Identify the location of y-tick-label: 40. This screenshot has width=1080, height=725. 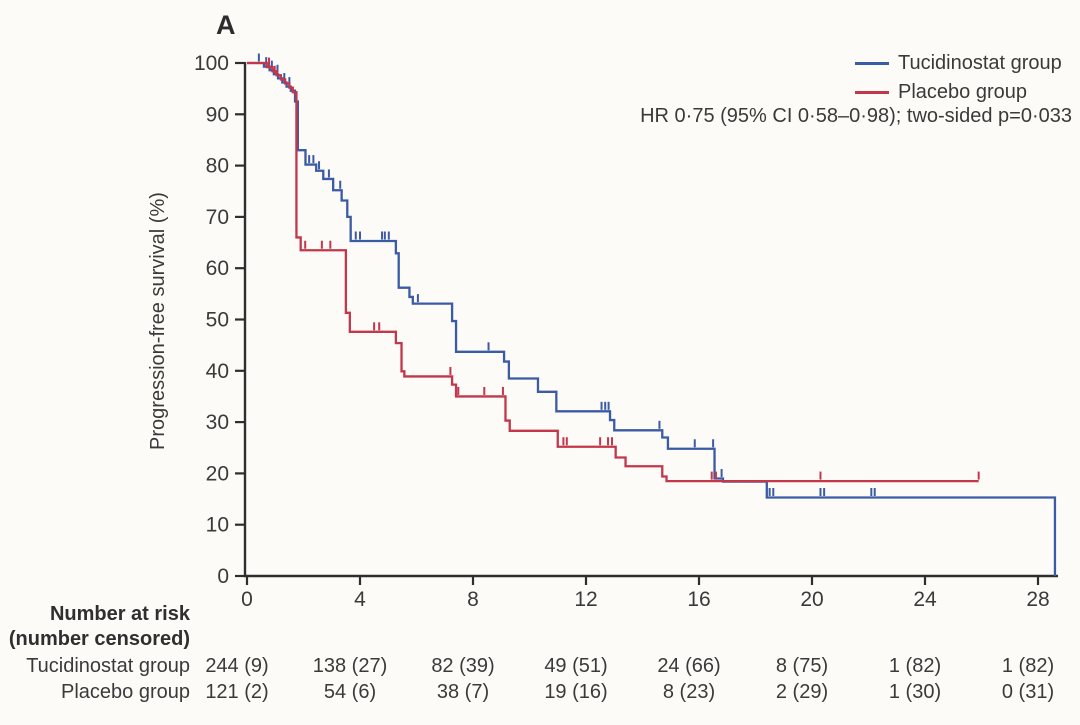
(217, 371).